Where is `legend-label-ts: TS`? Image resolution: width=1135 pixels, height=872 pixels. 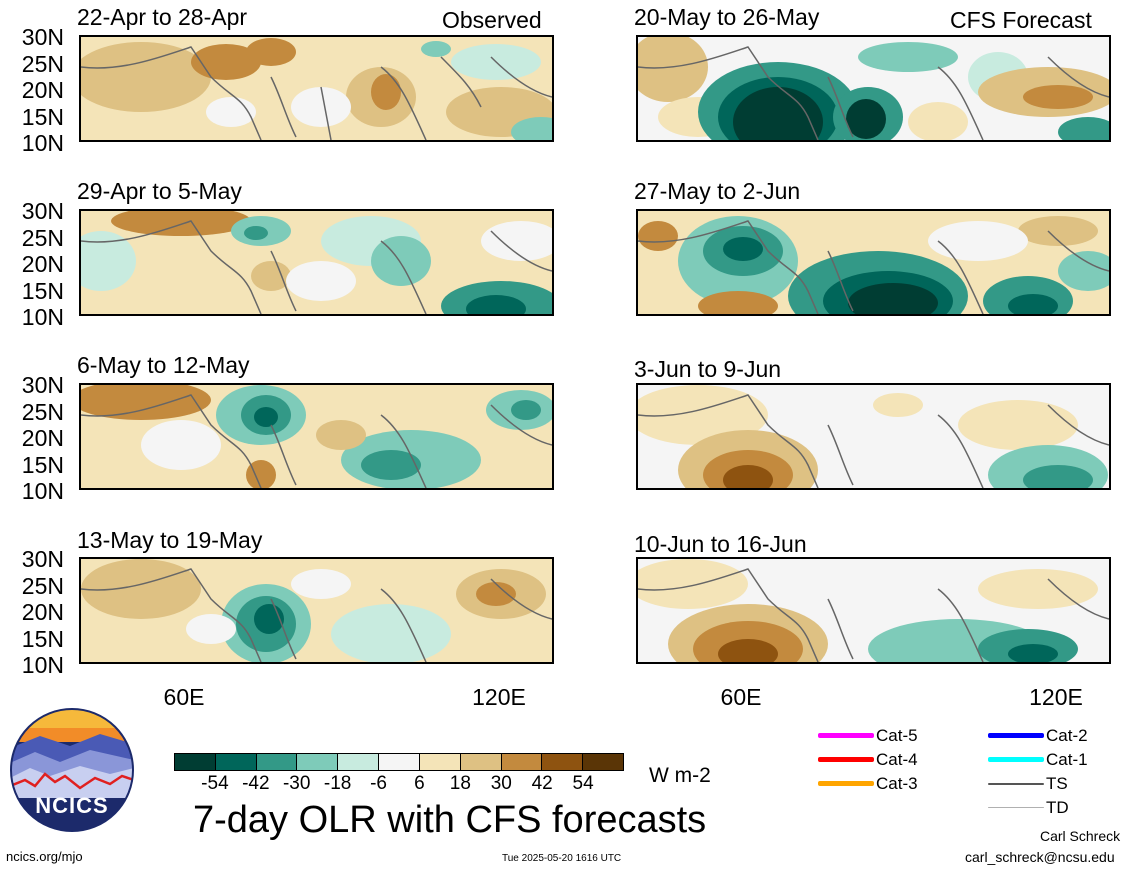 legend-label-ts: TS is located at coordinates (1057, 783).